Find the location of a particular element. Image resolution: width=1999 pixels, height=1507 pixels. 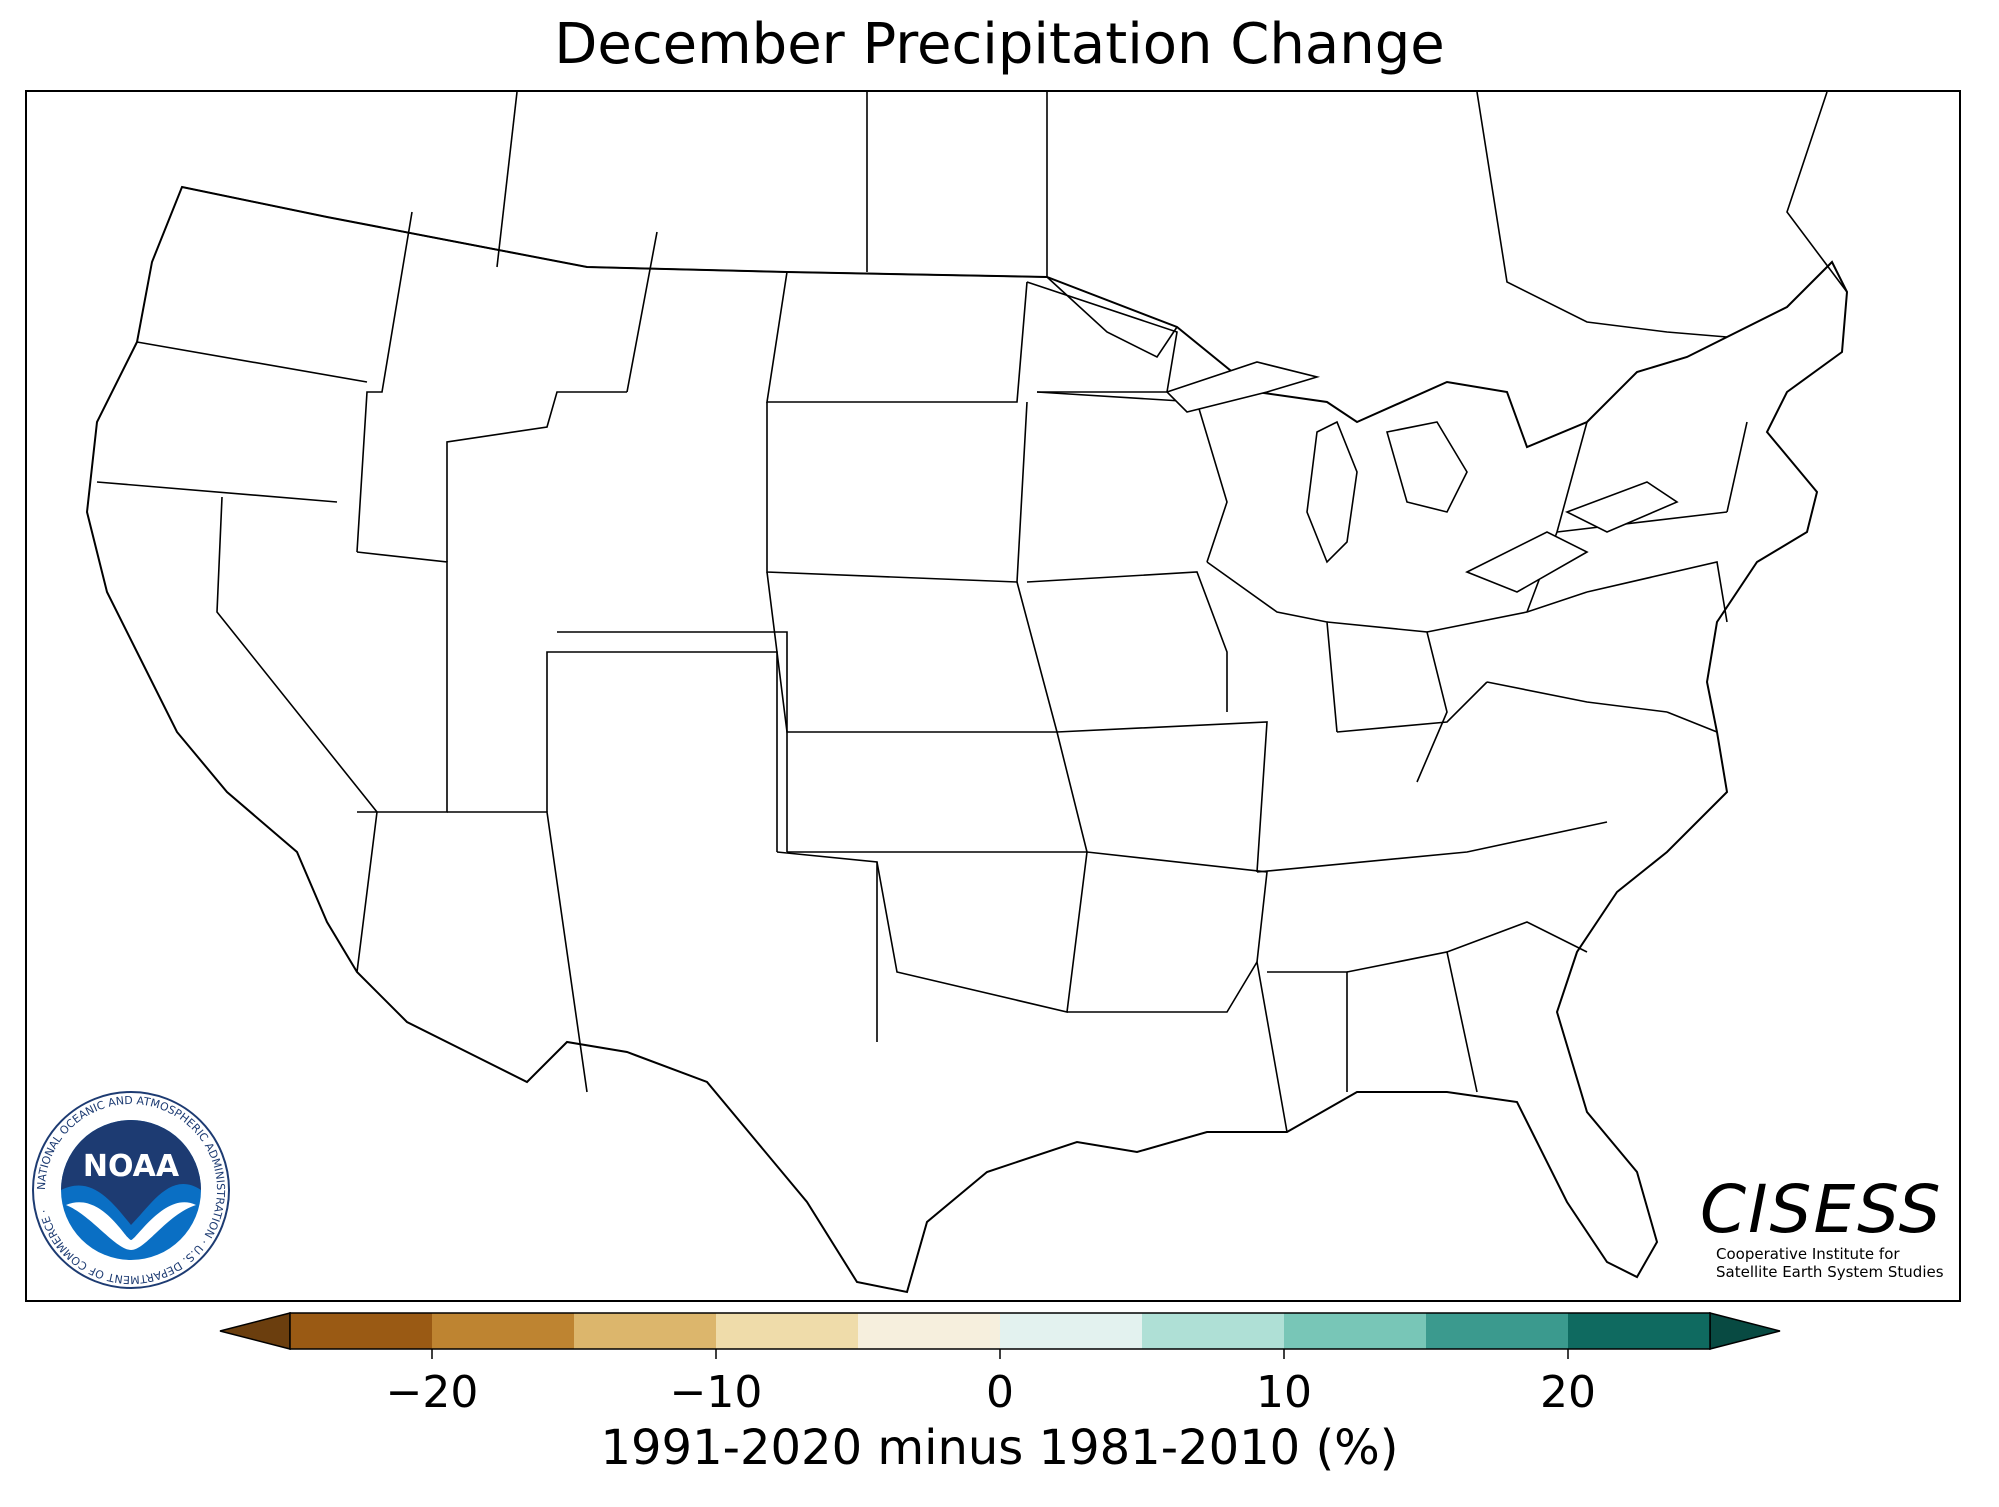

cisess-name: CISESS is located at coordinates (1821, 1209).